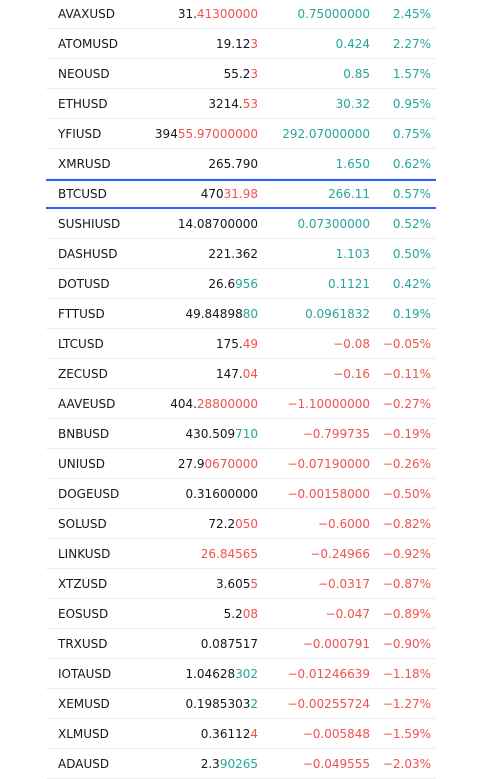 The width and height of the screenshot is (480, 779). Describe the element at coordinates (83, 583) in the screenshot. I see `symbol: XTZUSD` at that location.